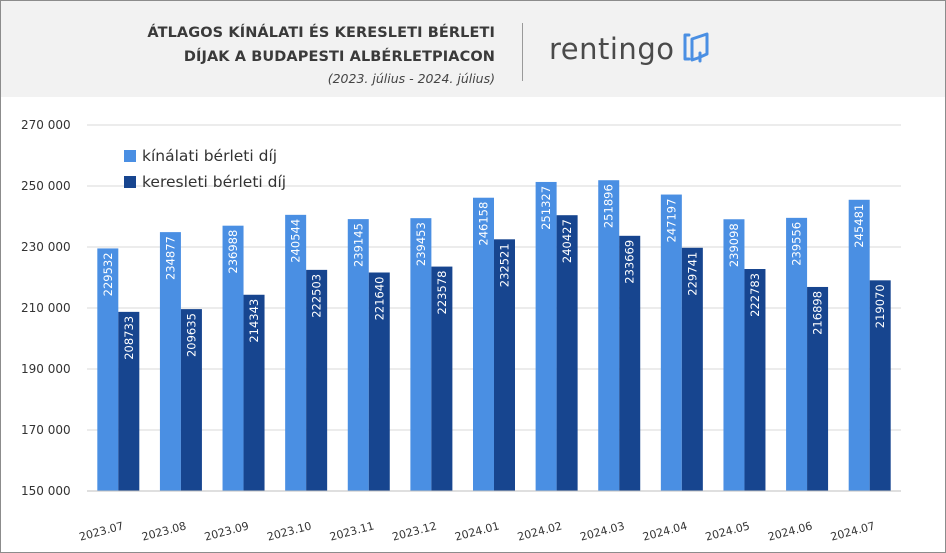  I want to click on data-label: 247197, so click(671, 221).